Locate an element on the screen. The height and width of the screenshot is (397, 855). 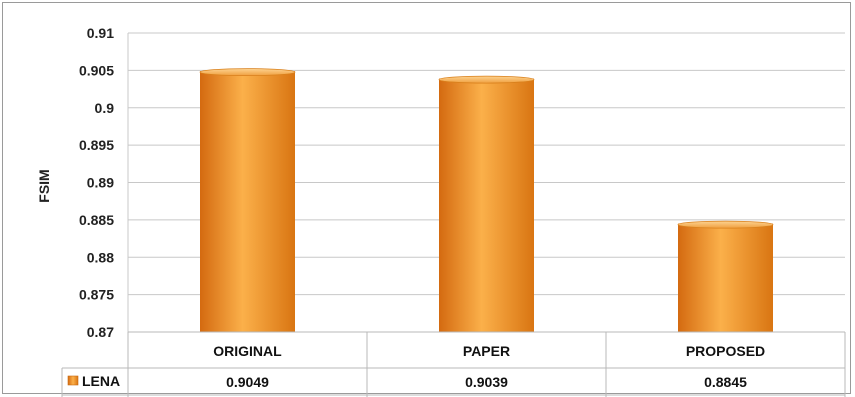
y-tick-label: 0.895 is located at coordinates (96, 145).